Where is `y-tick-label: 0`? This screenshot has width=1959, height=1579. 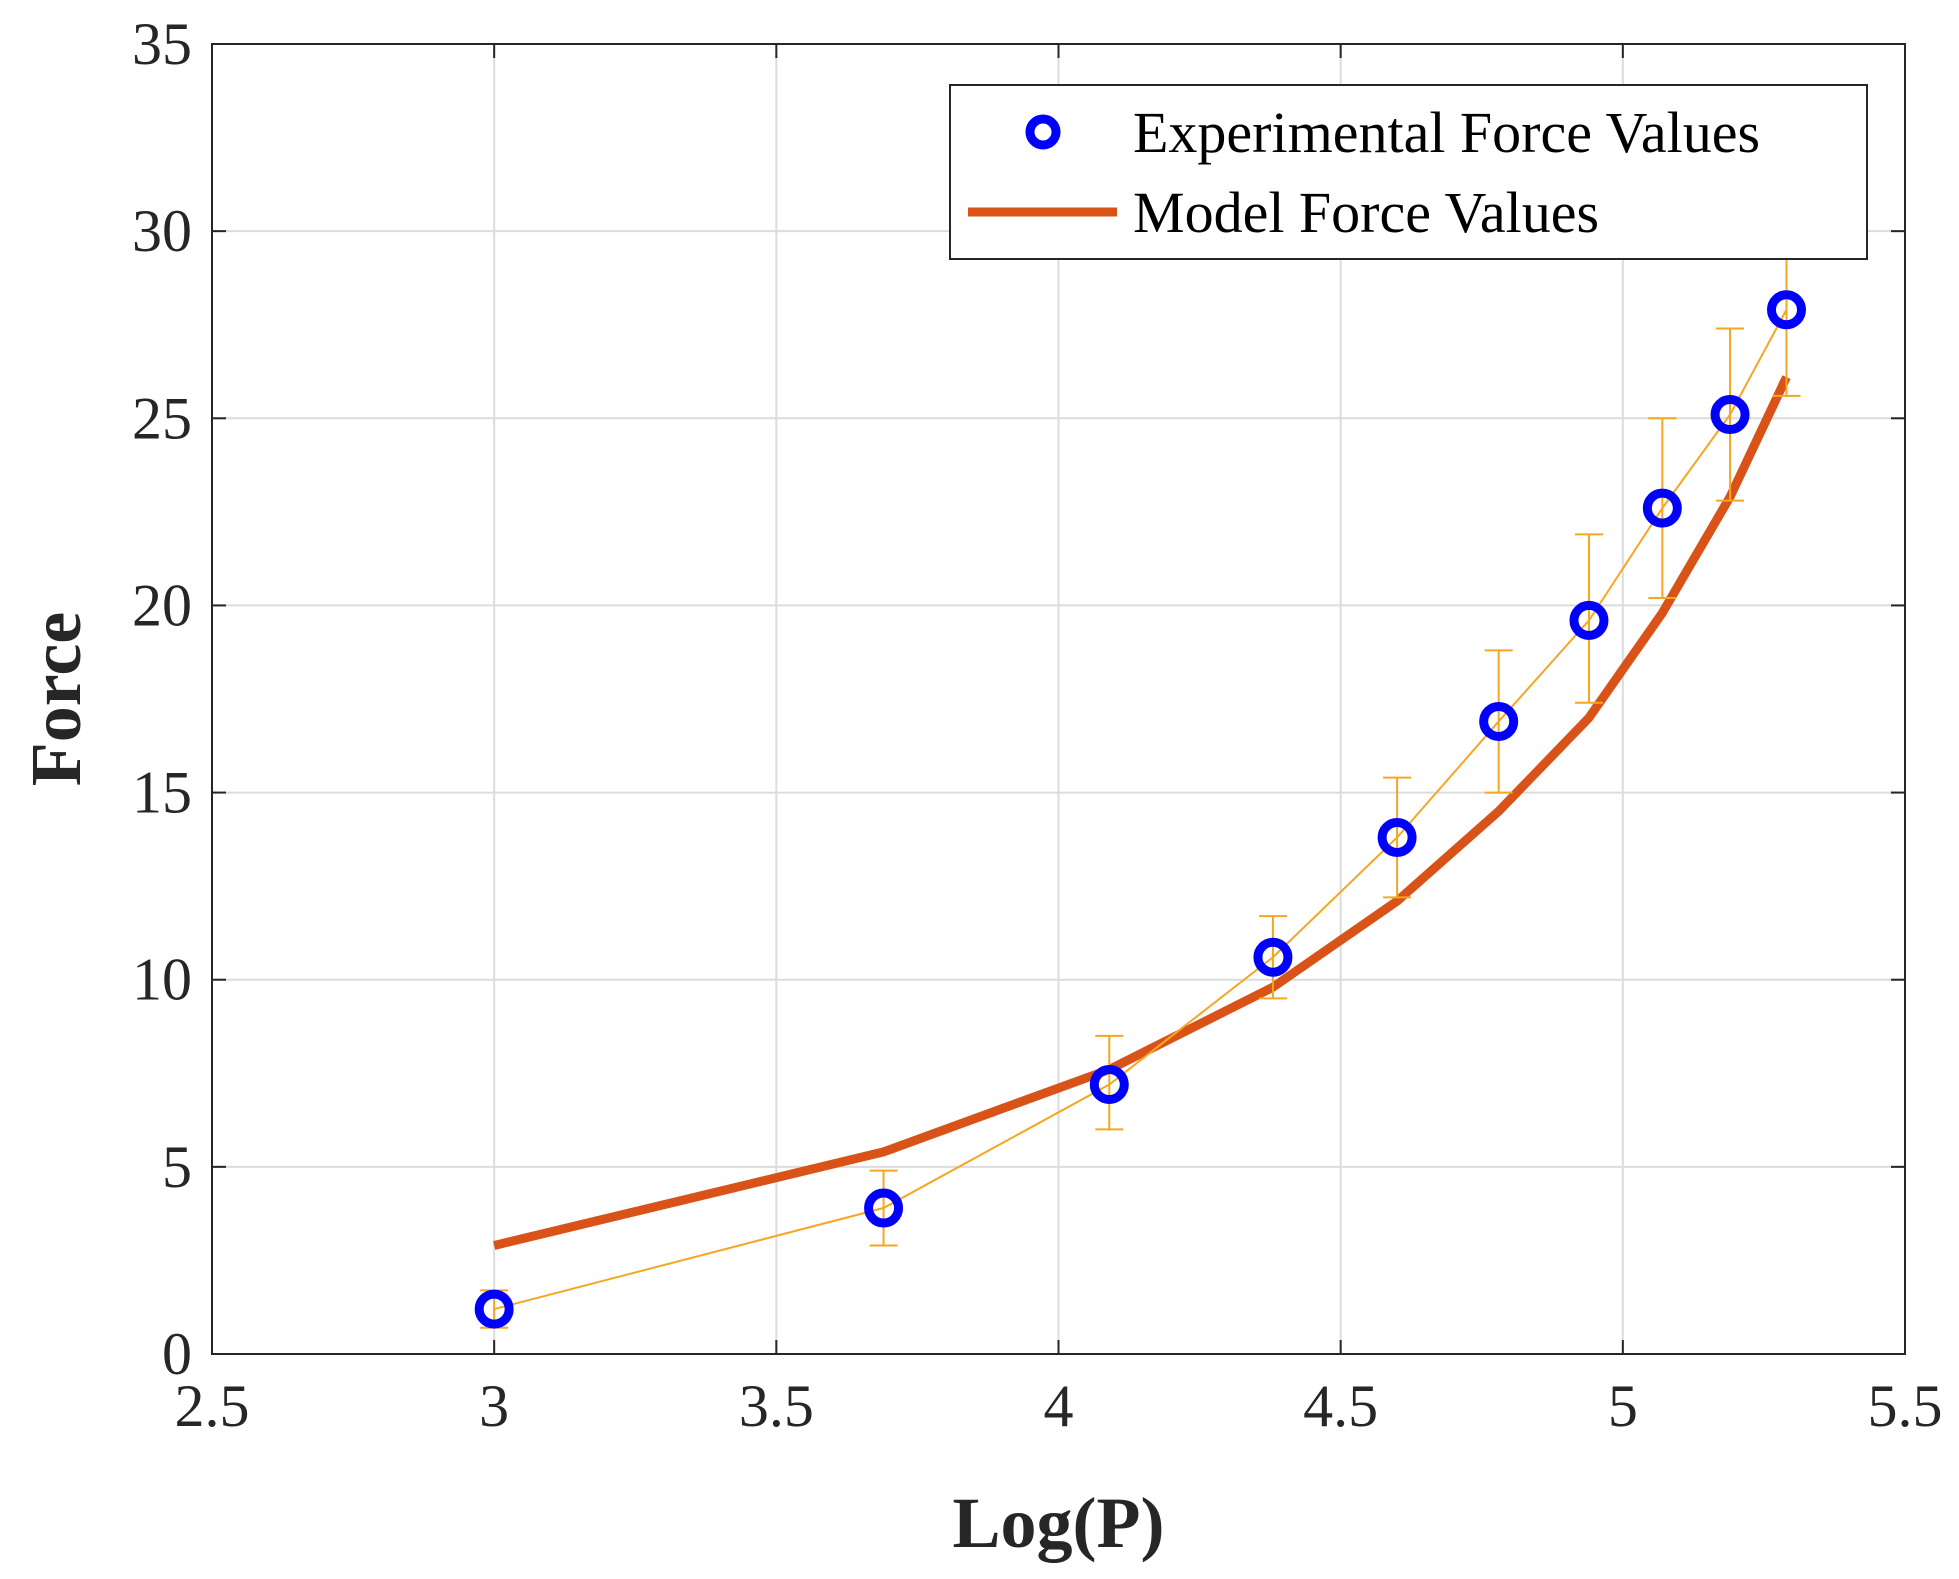
y-tick-label: 0 is located at coordinates (177, 1354).